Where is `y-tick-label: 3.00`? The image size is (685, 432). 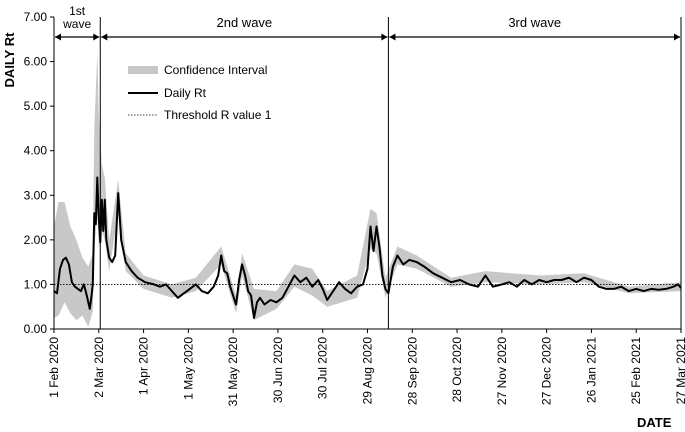 y-tick-label: 3.00 is located at coordinates (36, 195).